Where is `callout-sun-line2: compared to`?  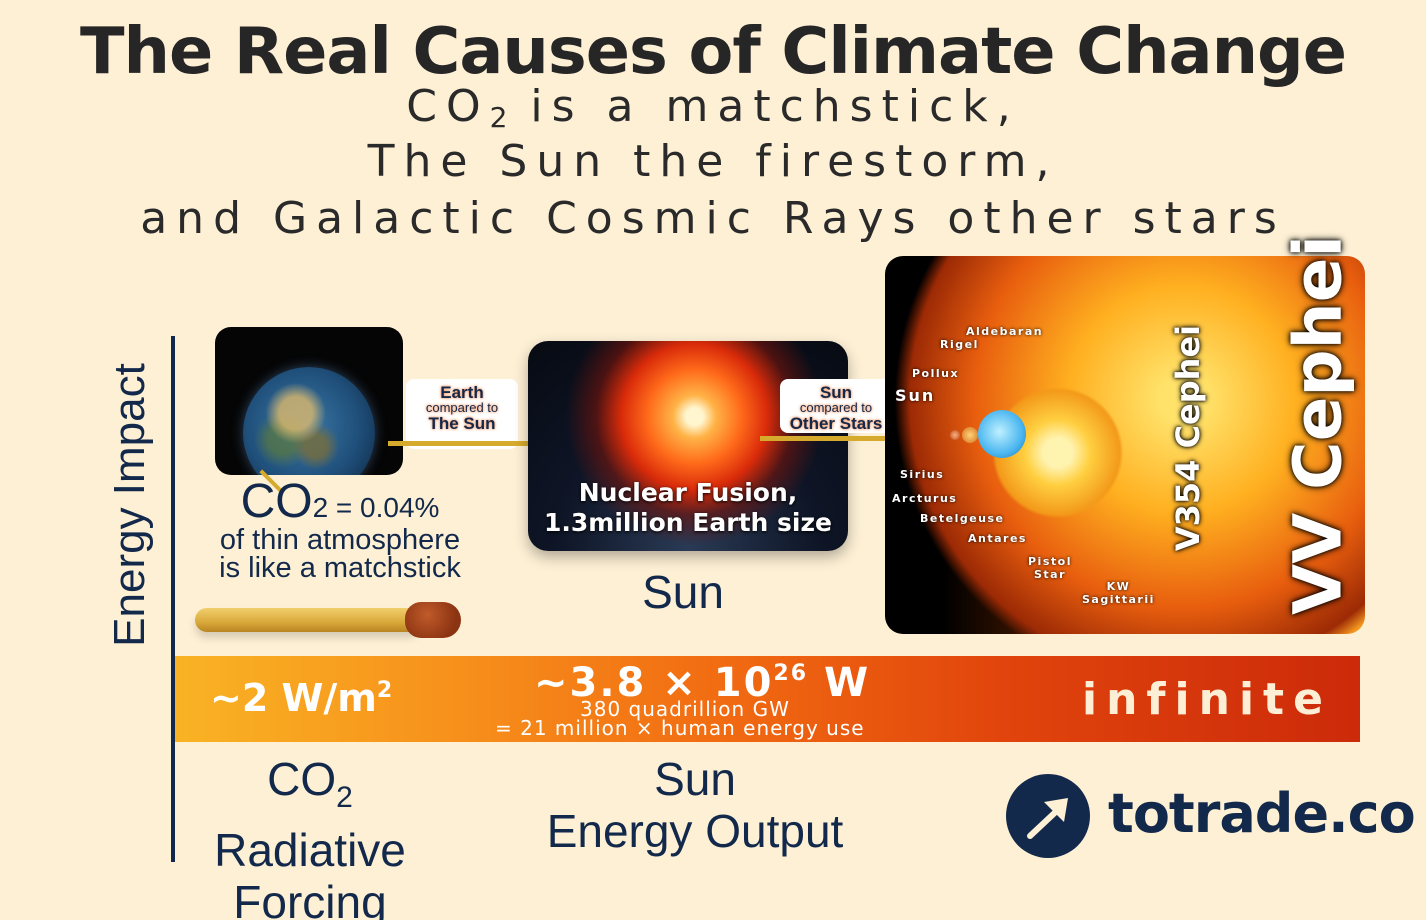
callout-sun-line2: compared to is located at coordinates (836, 407).